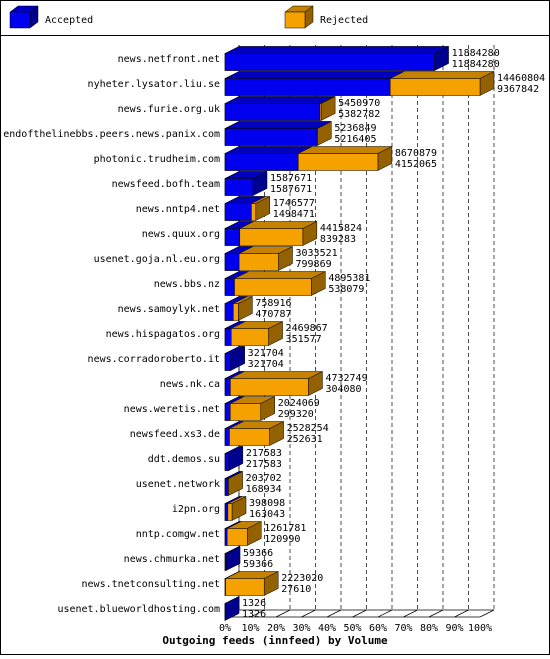 Image resolution: width=550 pixels, height=659 pixels. What do you see at coordinates (346, 378) in the screenshot?
I see `total-label: 4732749` at bounding box center [346, 378].